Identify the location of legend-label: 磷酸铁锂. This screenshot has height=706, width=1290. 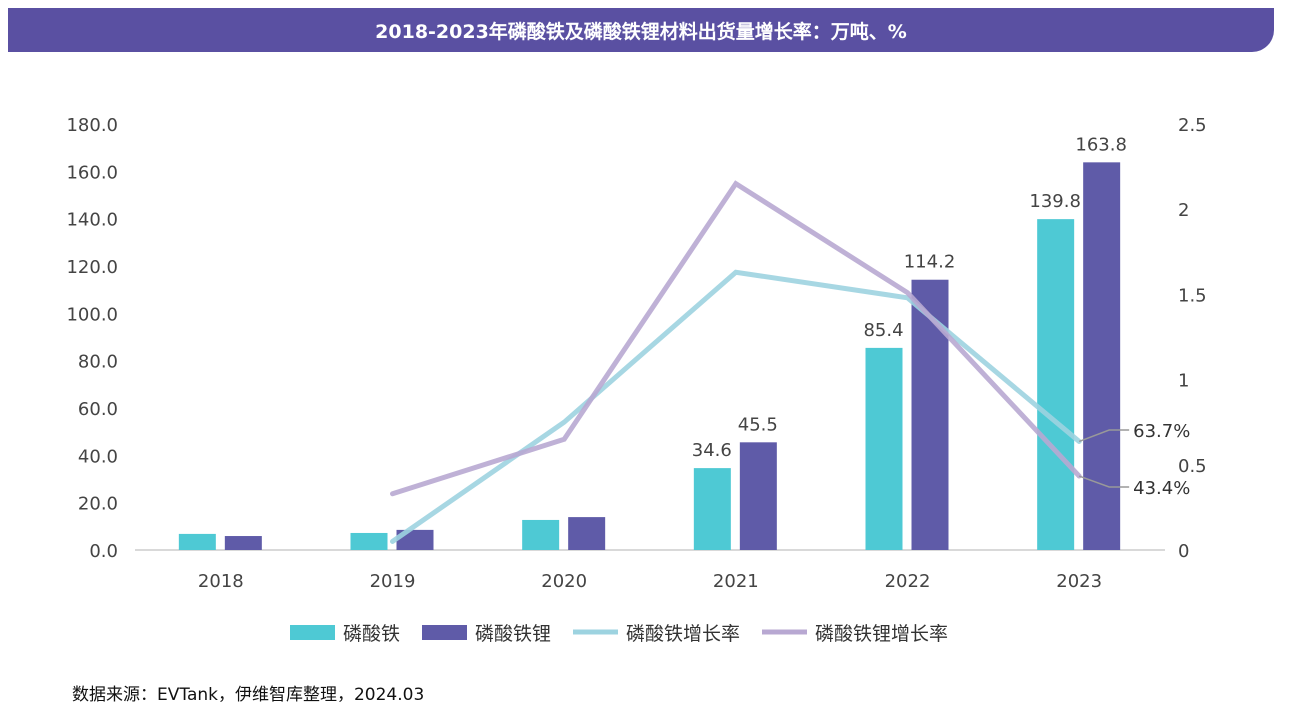
(513, 634).